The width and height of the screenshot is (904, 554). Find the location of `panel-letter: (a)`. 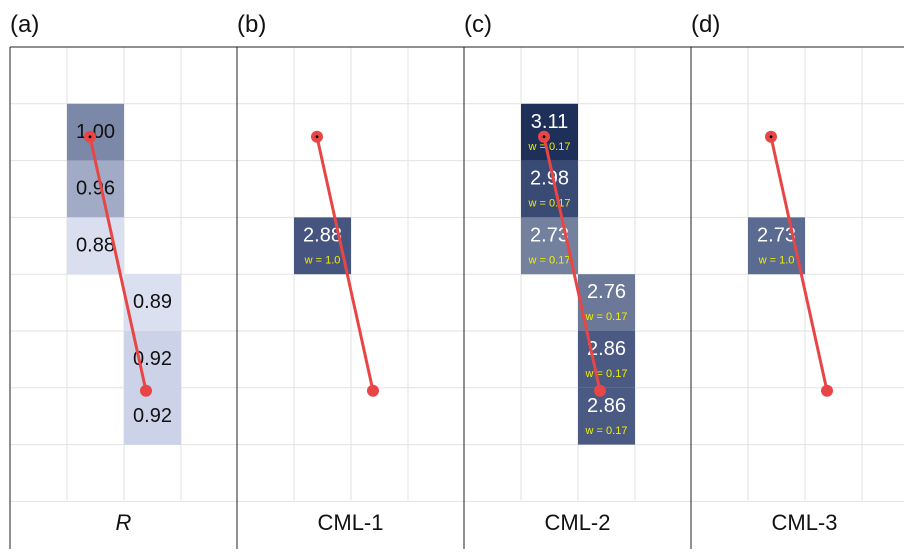

panel-letter: (a) is located at coordinates (24, 24).